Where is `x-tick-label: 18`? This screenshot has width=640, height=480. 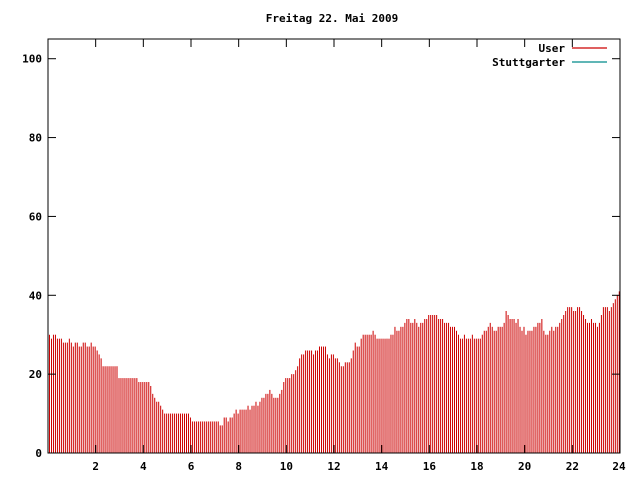 x-tick-label: 18 is located at coordinates (476, 466).